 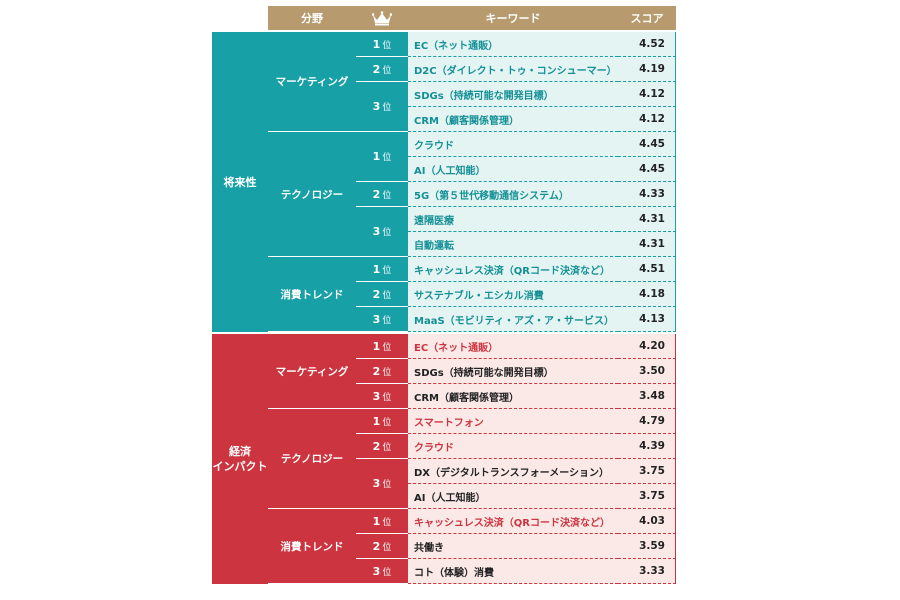 What do you see at coordinates (647, 396) in the screenshot?
I see `score-cell: 3.48` at bounding box center [647, 396].